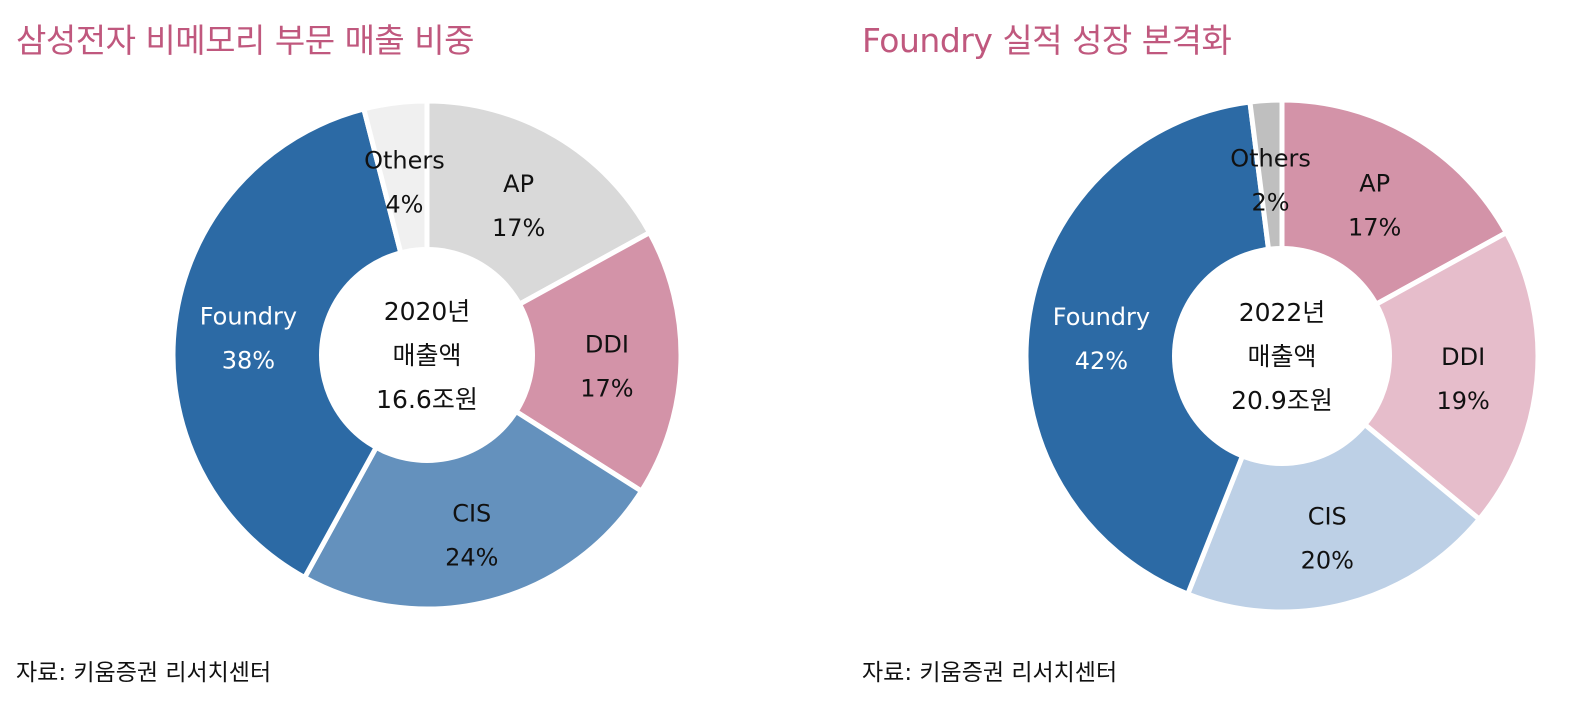 The width and height of the screenshot is (1593, 711). What do you see at coordinates (404, 204) in the screenshot?
I see `slice-value-others: 4%` at bounding box center [404, 204].